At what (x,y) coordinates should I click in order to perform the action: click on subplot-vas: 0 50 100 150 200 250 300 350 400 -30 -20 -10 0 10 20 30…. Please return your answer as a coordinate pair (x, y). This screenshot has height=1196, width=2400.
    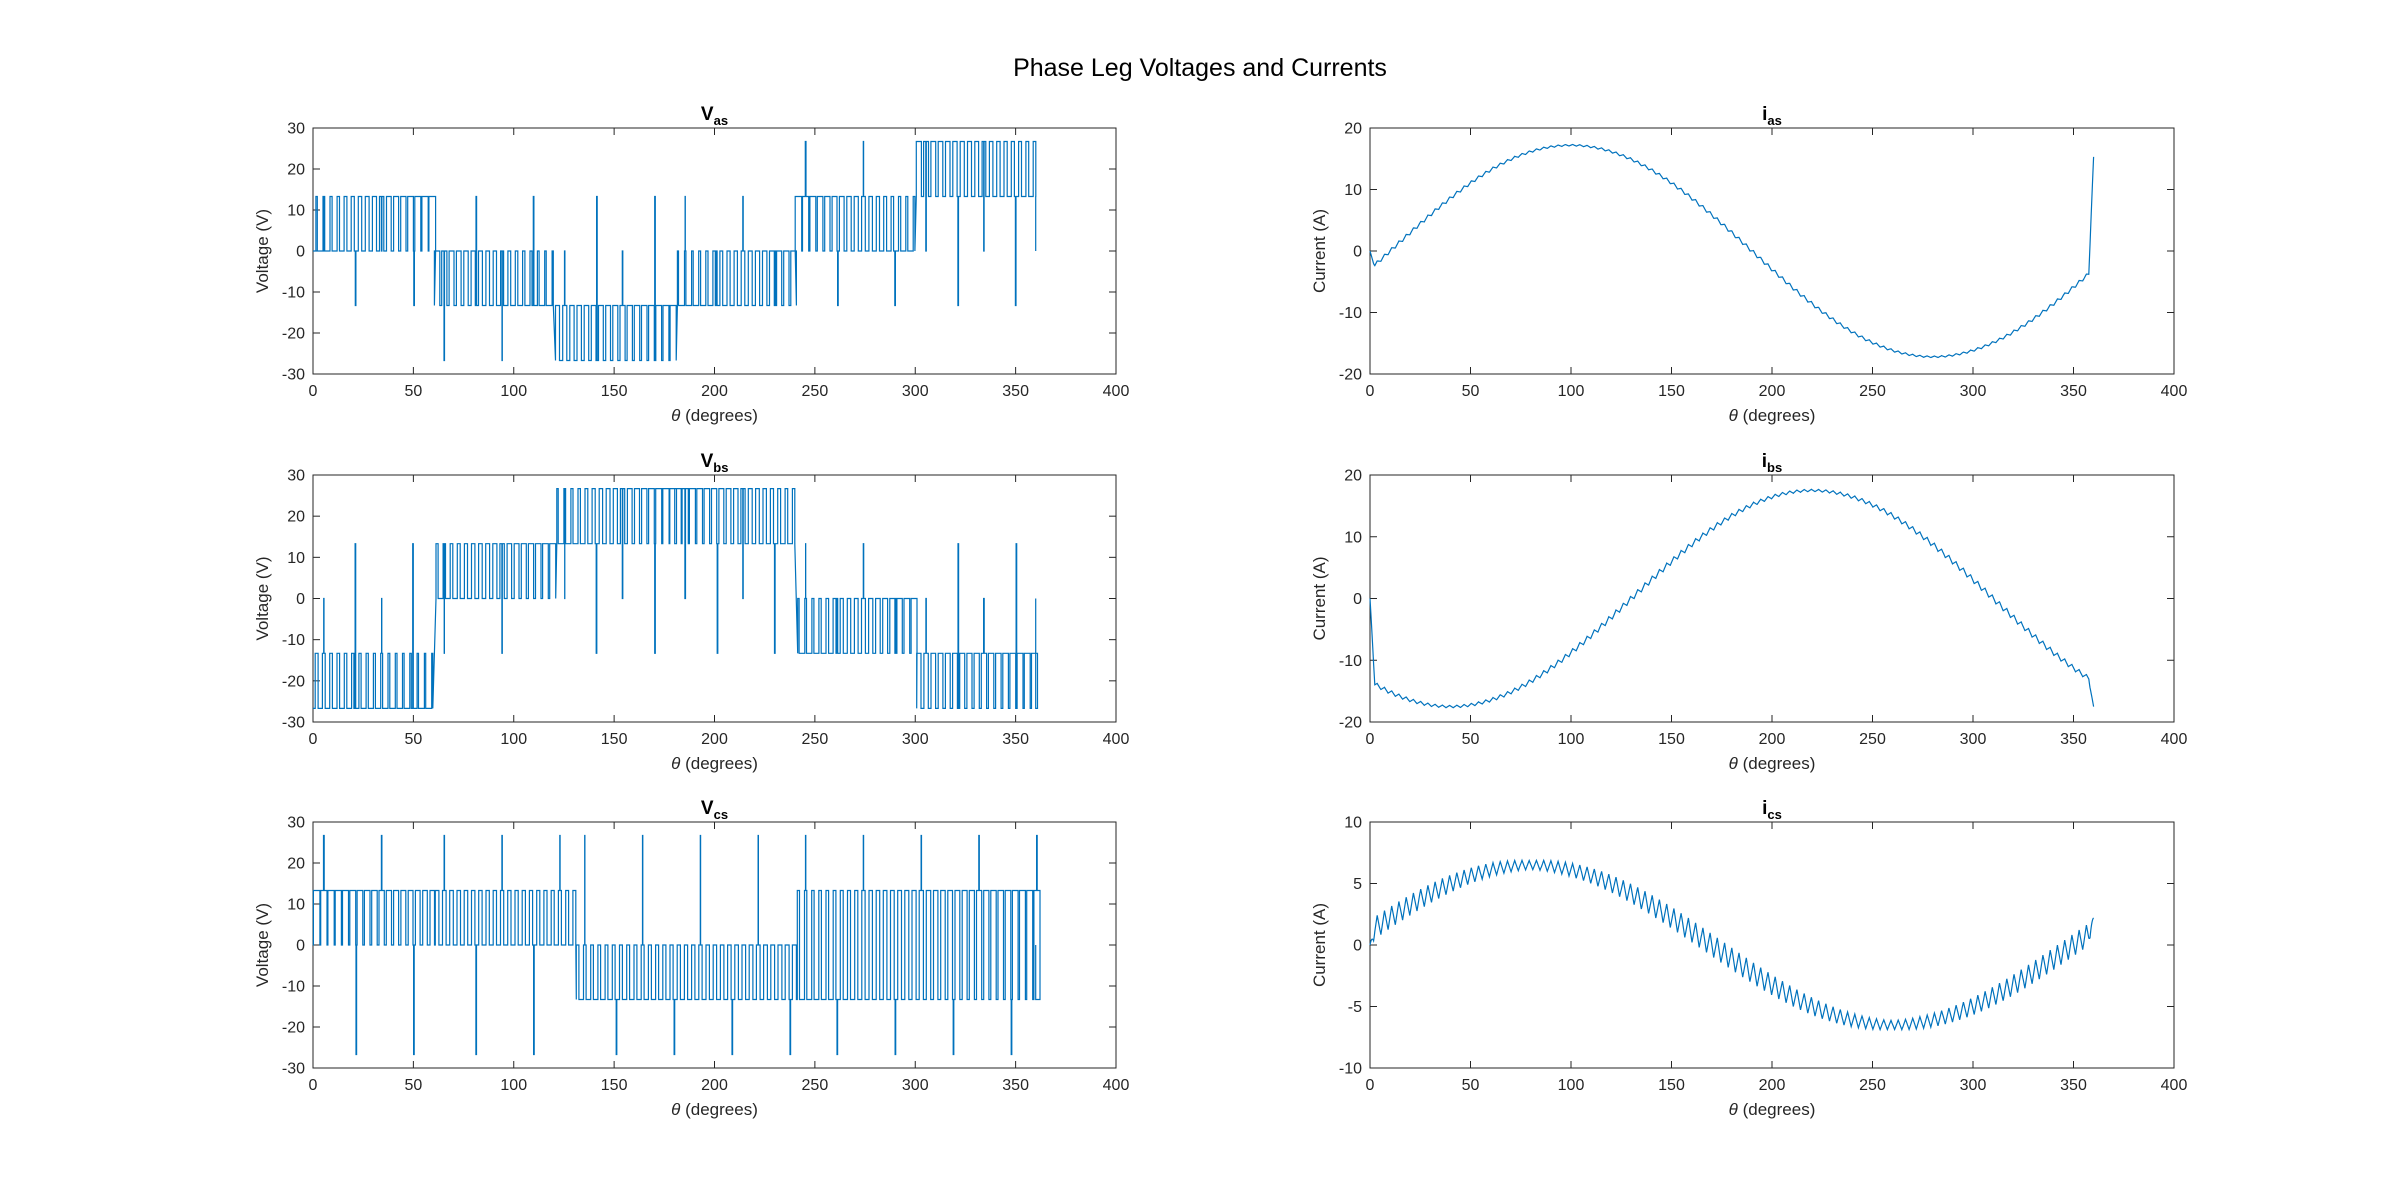
    Looking at the image, I should click on (691, 264).